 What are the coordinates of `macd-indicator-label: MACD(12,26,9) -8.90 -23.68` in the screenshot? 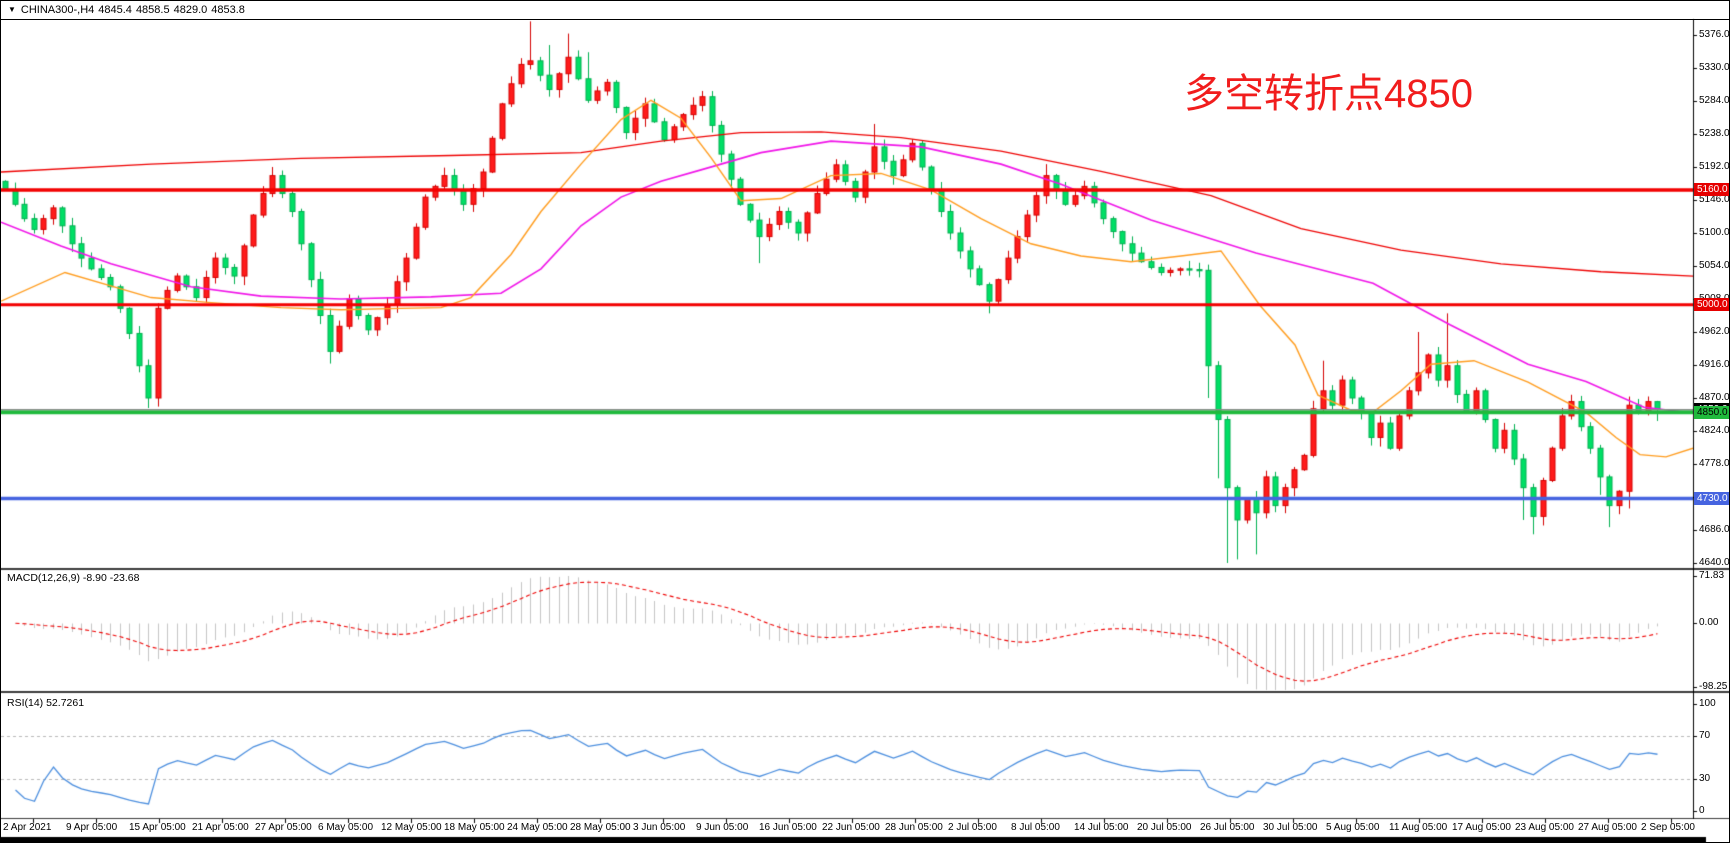 It's located at (73, 578).